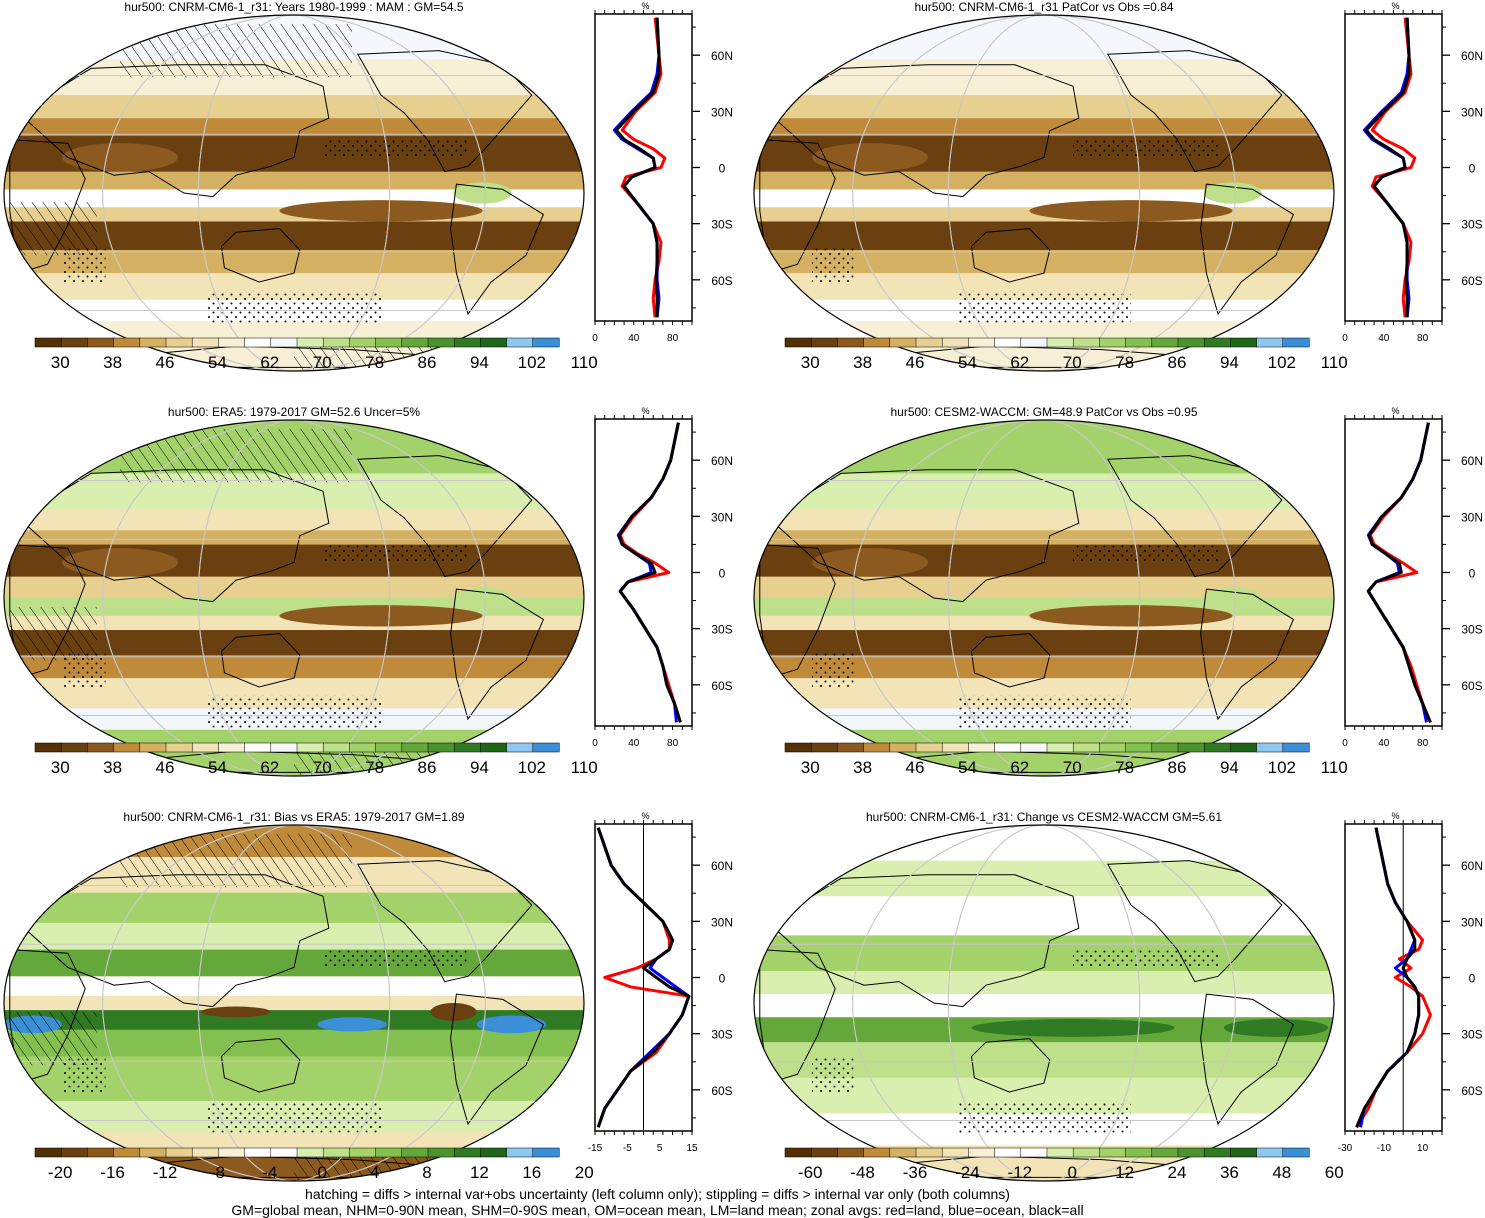 The height and width of the screenshot is (1218, 1485). Describe the element at coordinates (595, 1148) in the screenshot. I see `zonal-xtick-label: -15` at that location.